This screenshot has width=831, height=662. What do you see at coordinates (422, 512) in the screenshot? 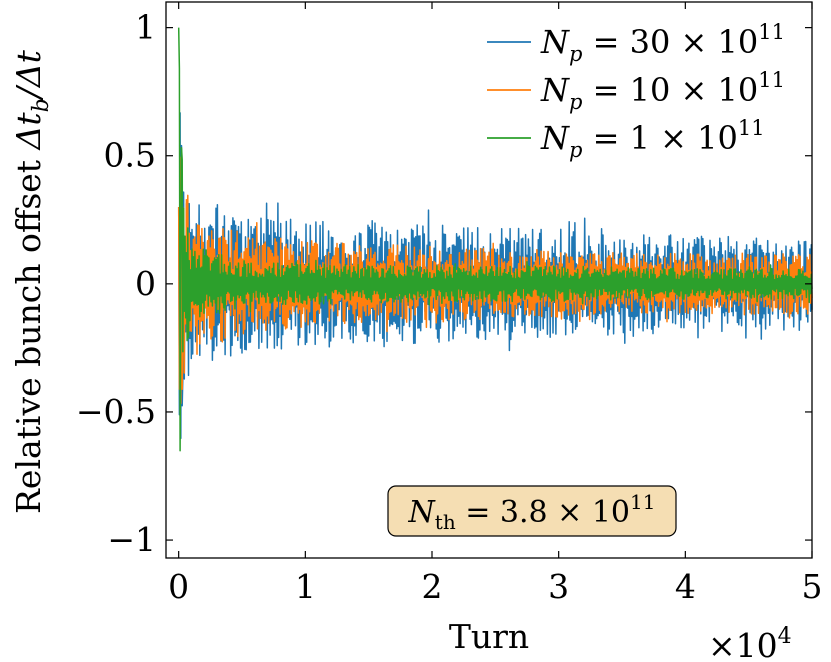
I see `annotation-main: N` at bounding box center [422, 512].